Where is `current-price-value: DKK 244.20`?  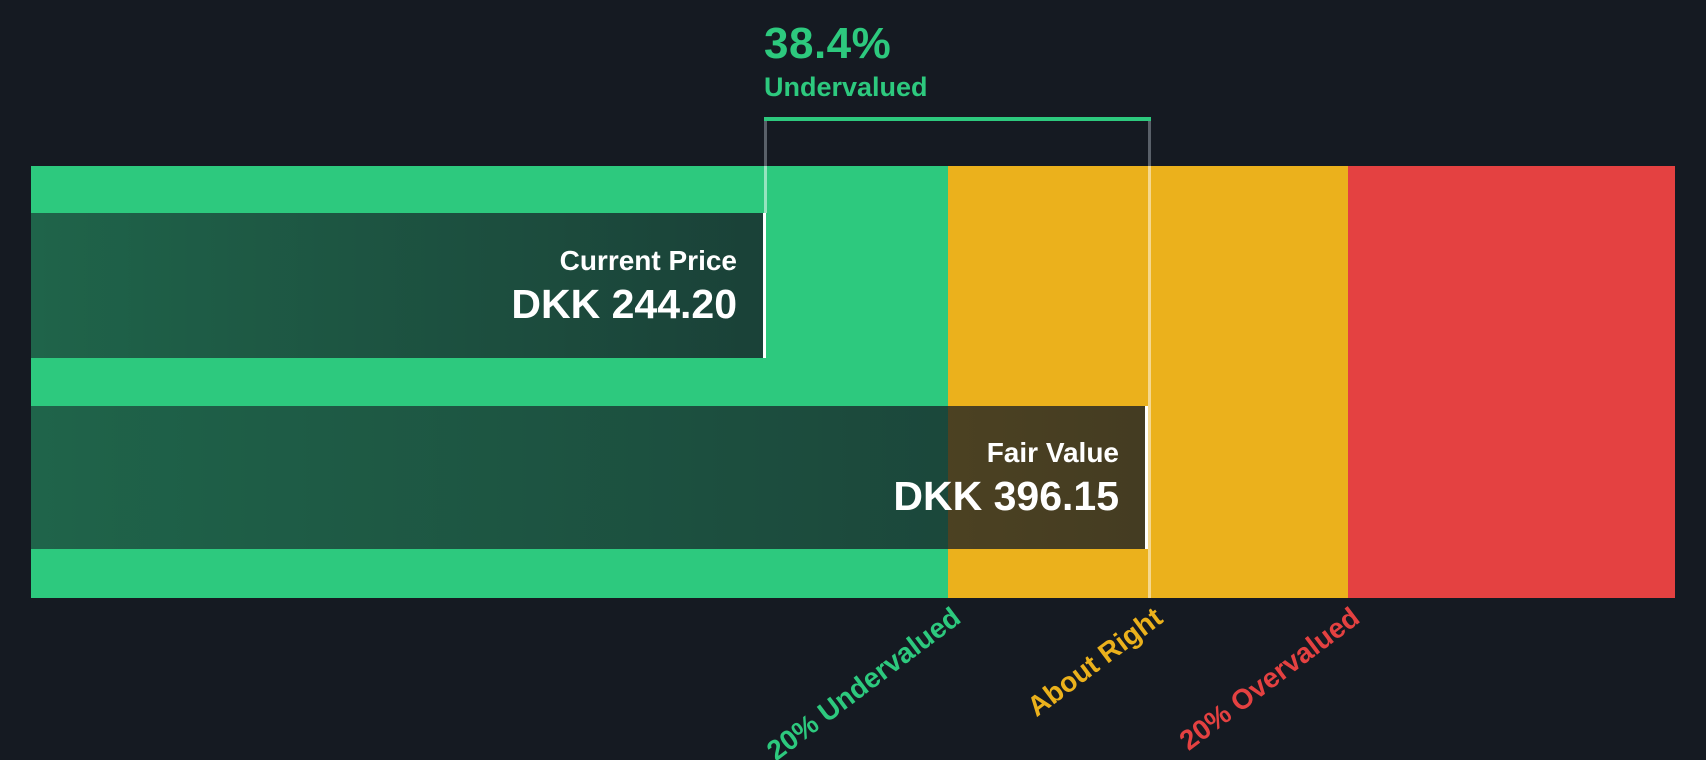
current-price-value: DKK 244.20 is located at coordinates (624, 304).